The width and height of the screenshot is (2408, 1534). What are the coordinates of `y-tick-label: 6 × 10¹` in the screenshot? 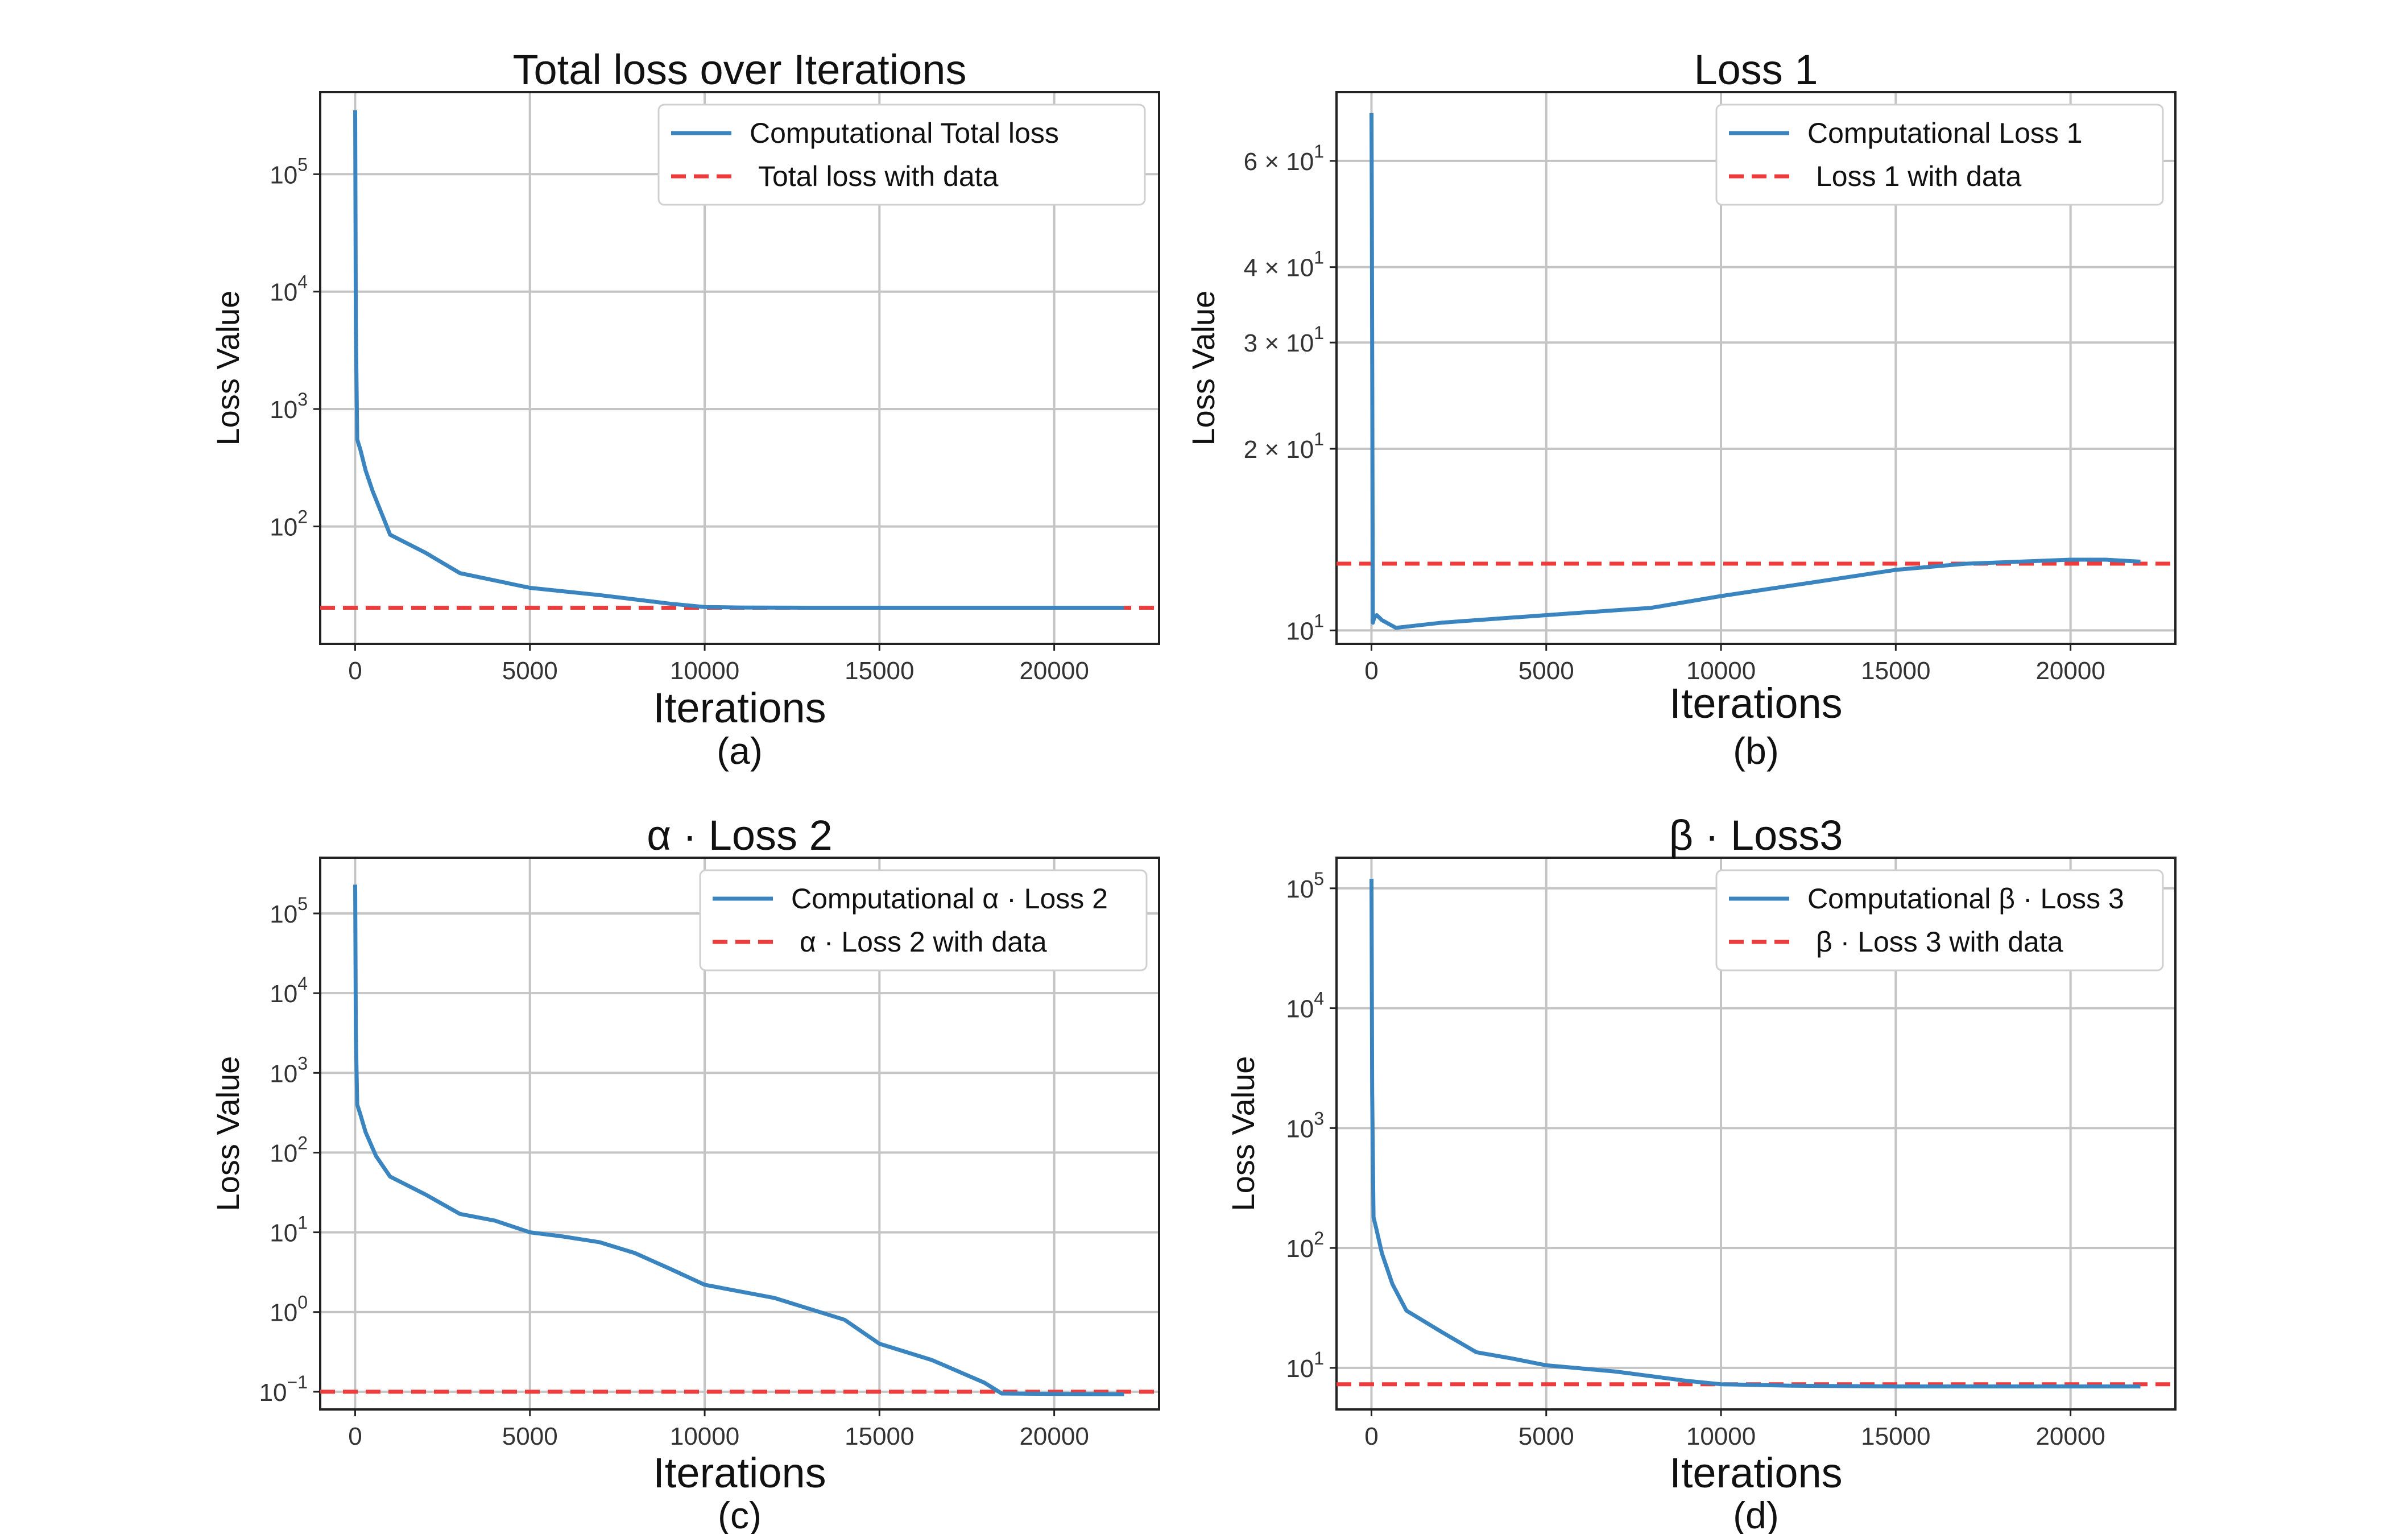 It's located at (1284, 158).